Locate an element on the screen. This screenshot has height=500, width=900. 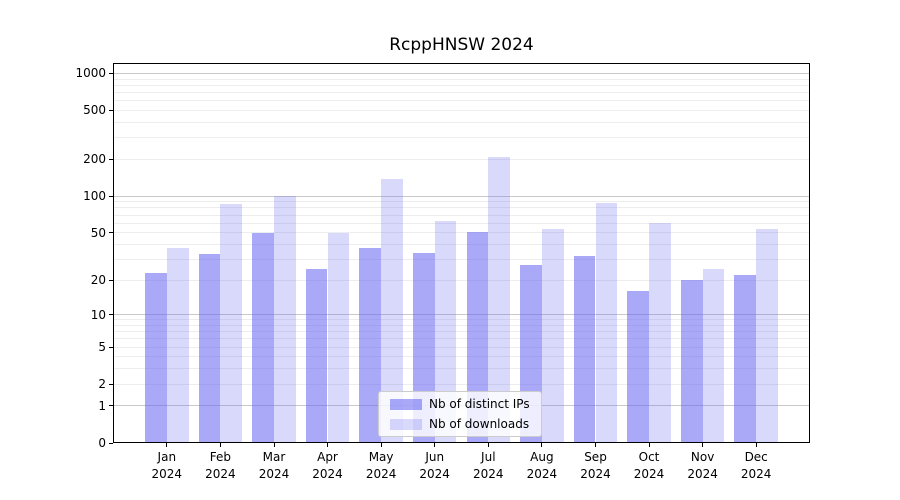
x-tick-month: Oct is located at coordinates (649, 457).